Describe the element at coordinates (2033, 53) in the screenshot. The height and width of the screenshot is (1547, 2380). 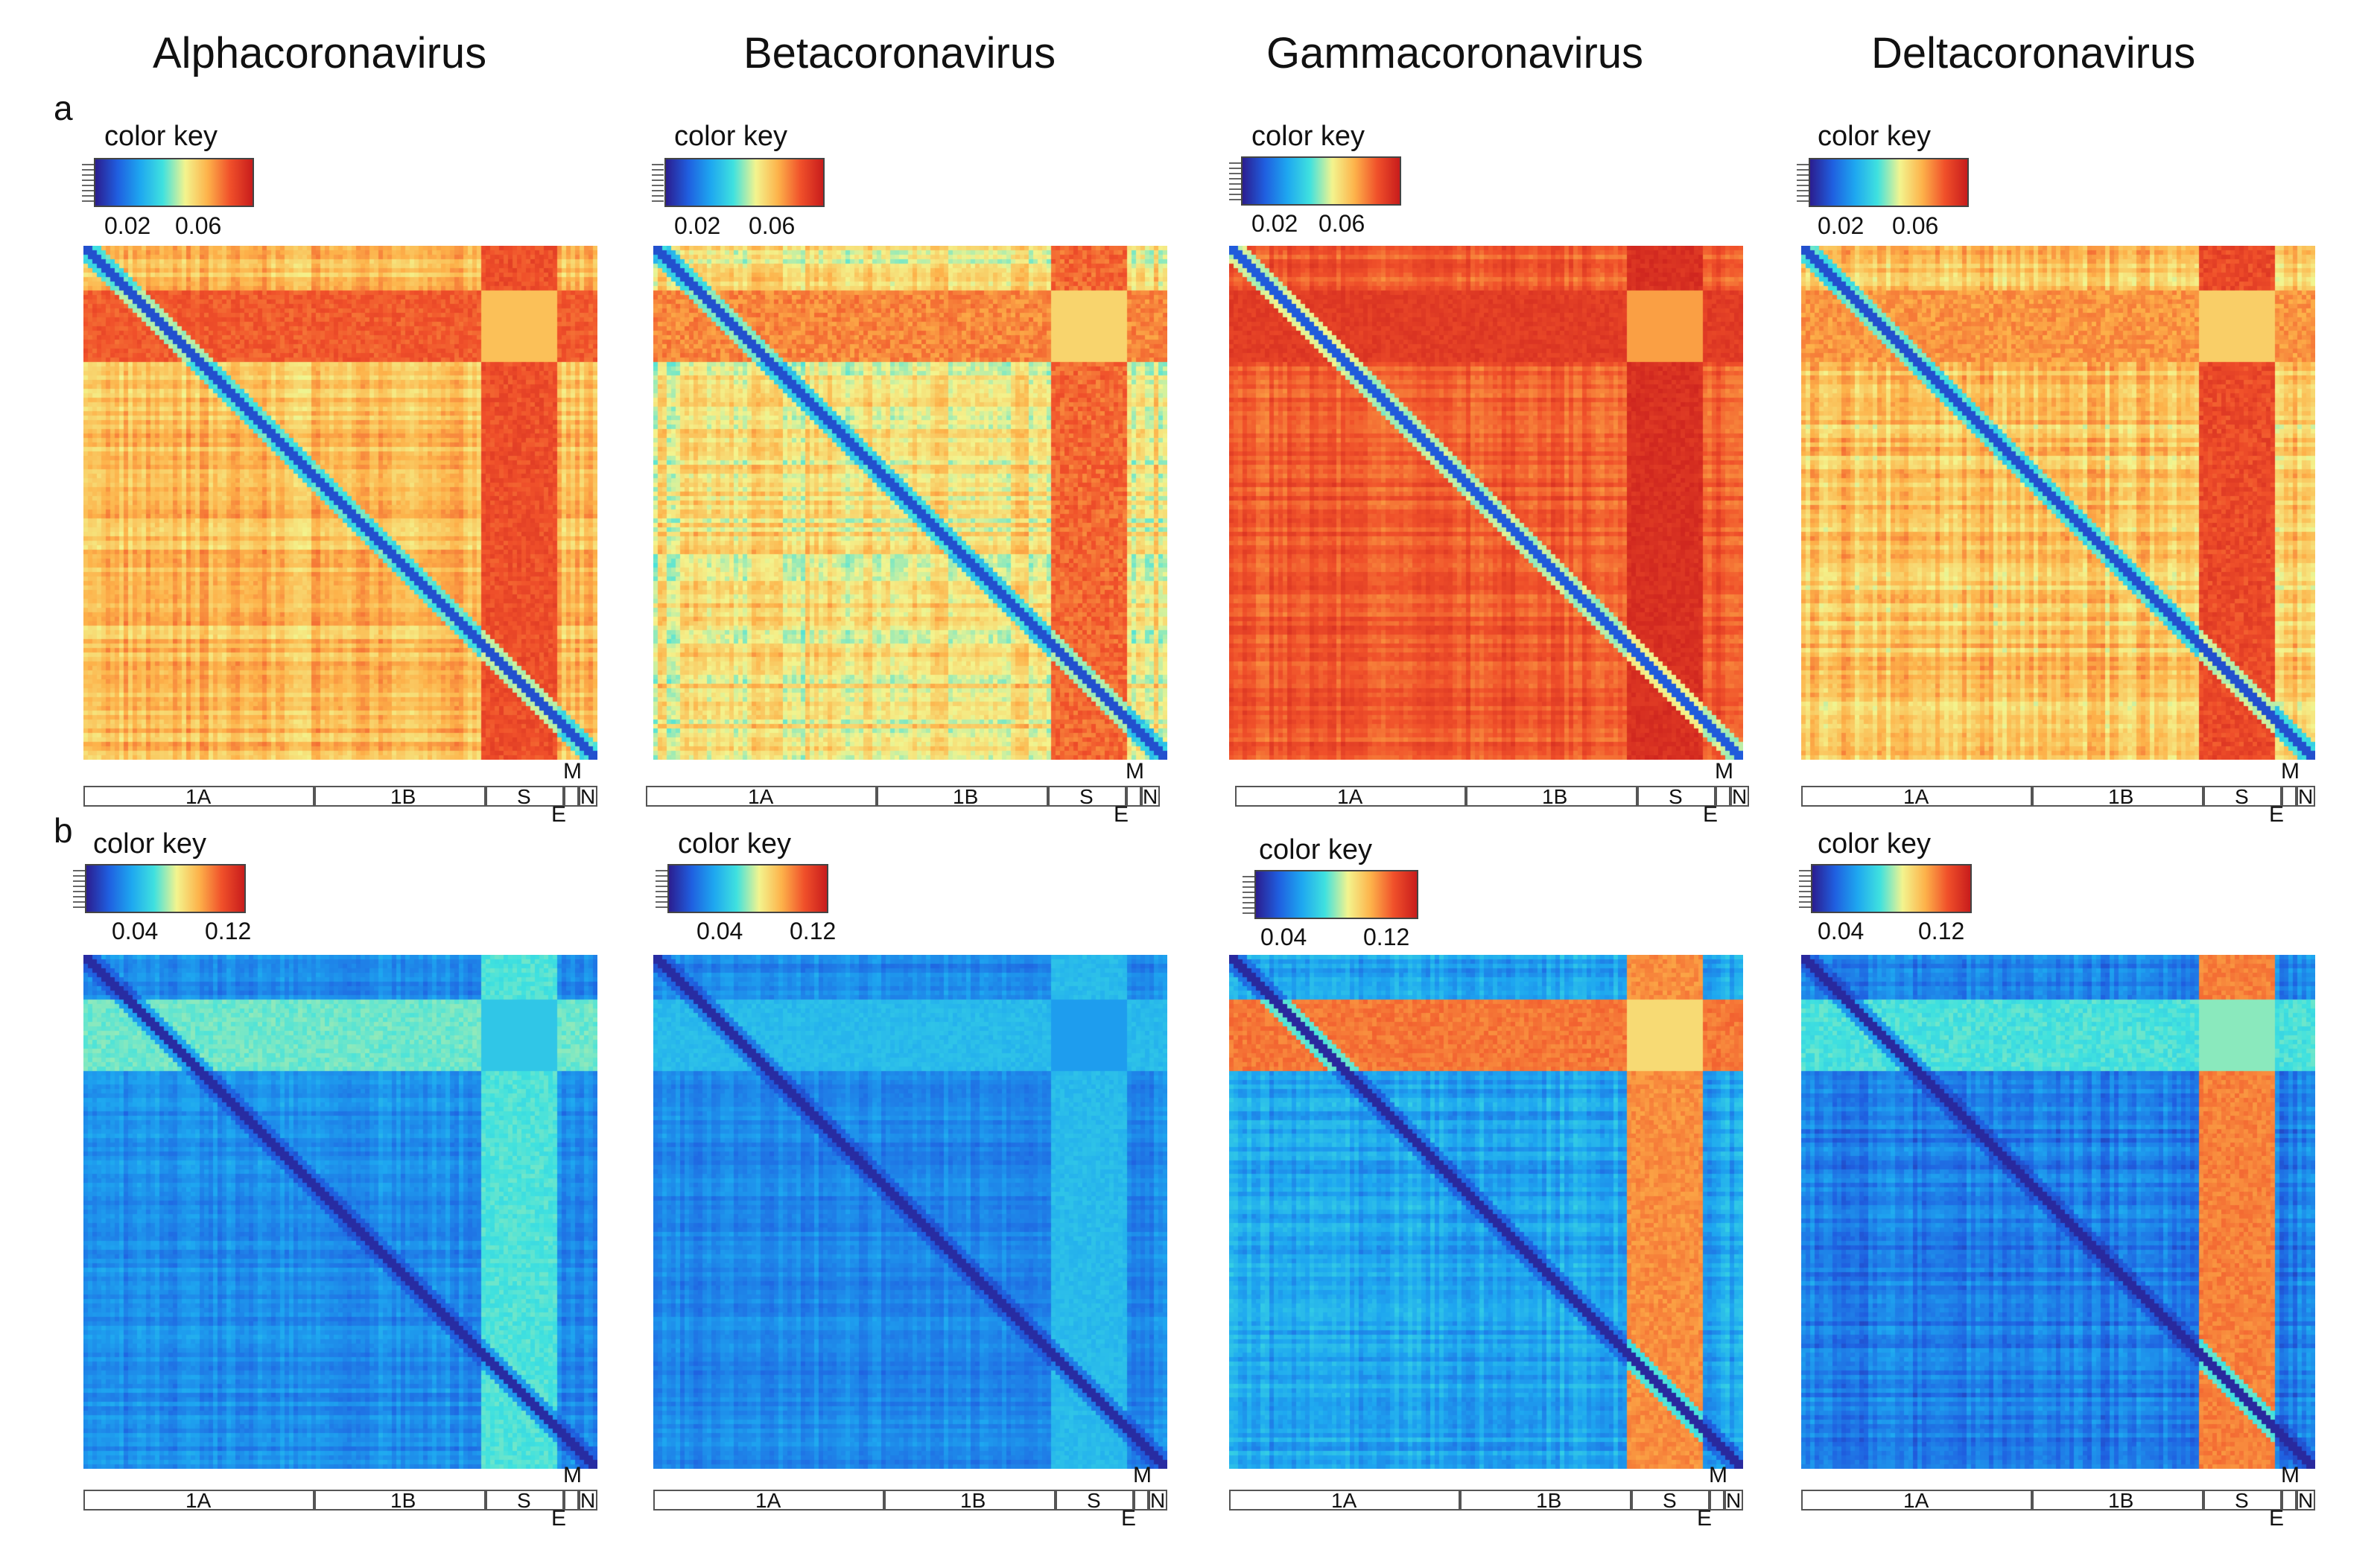
I see `column-title-deltacoronavirus: Deltacoronavirus` at that location.